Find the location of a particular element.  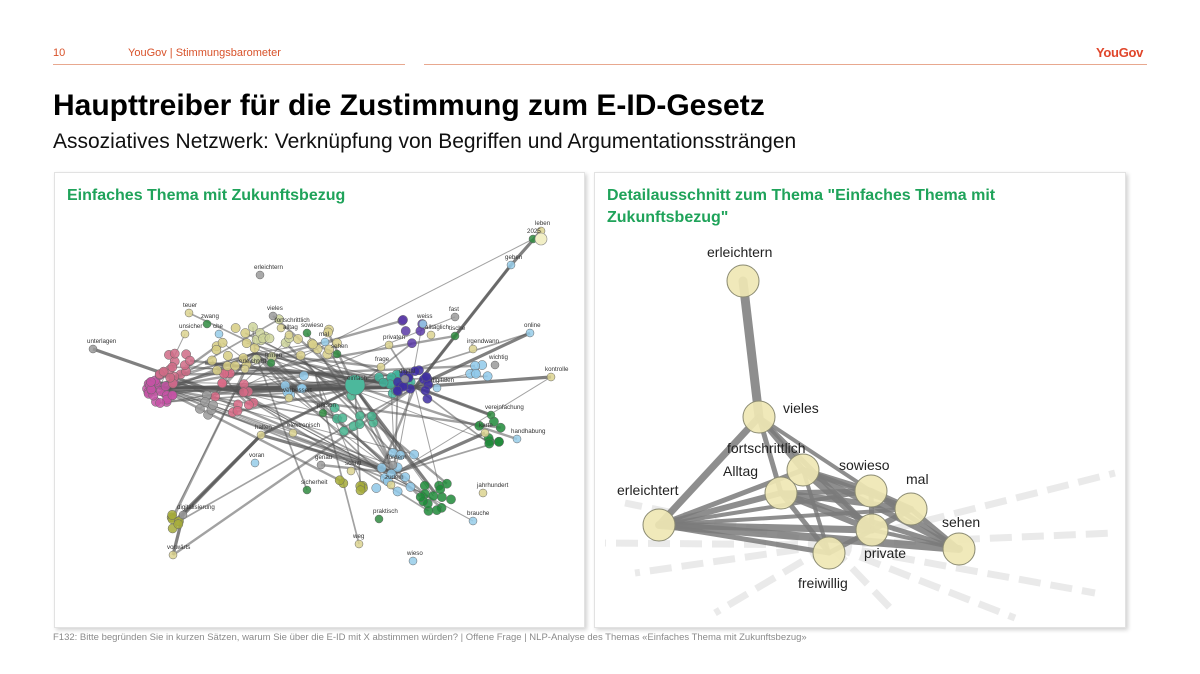

detail-node-label: fortschrittlich is located at coordinates (766, 448).